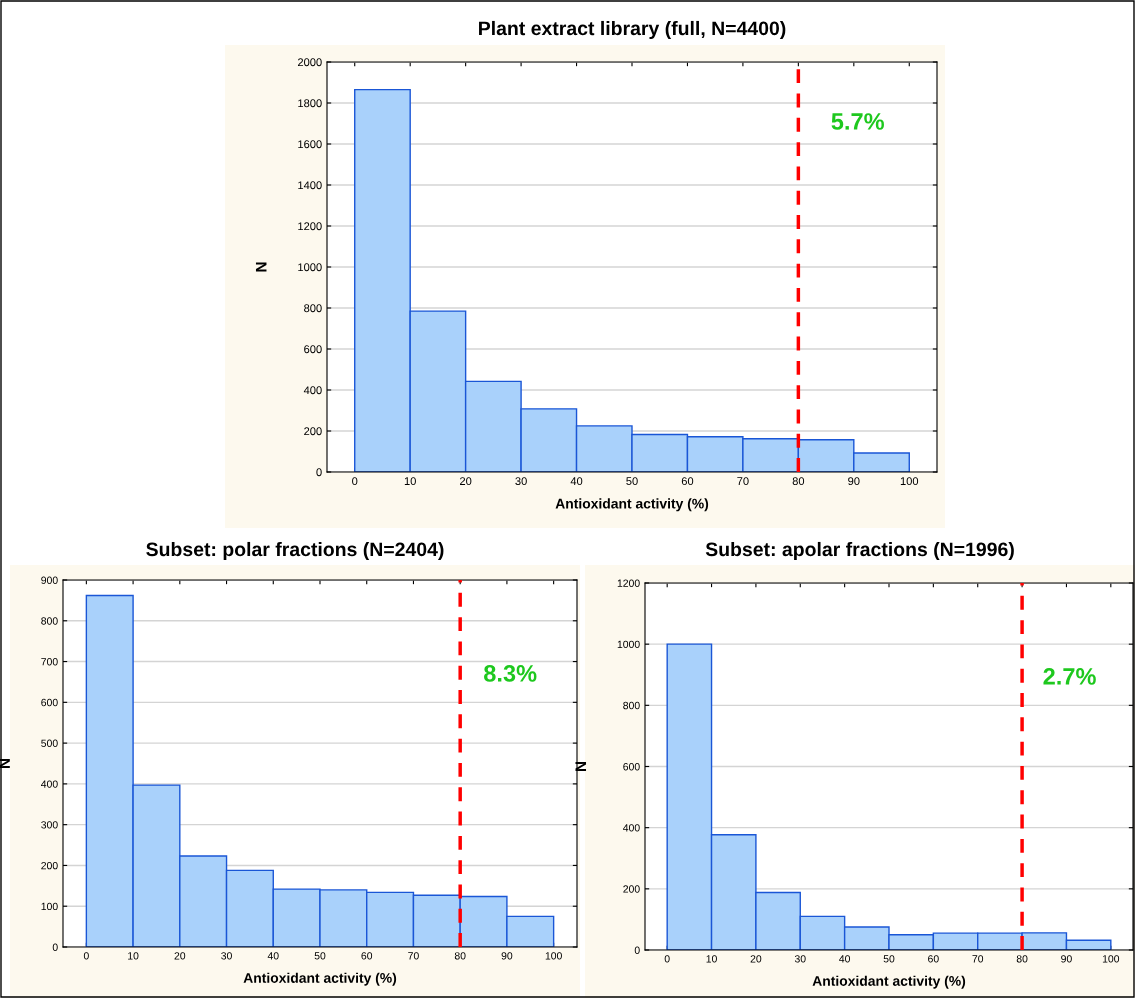  Describe the element at coordinates (310, 144) in the screenshot. I see `y-tick-label: 1600` at that location.